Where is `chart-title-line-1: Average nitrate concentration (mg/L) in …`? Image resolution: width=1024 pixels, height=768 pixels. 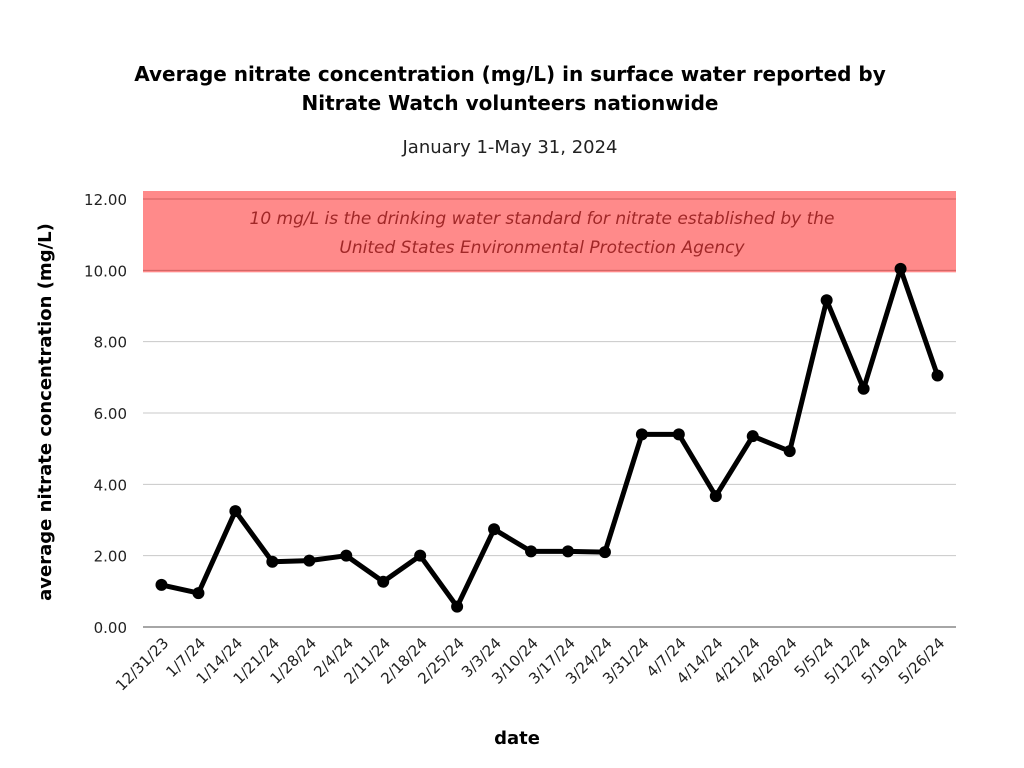
chart-title-line-1: Average nitrate concentration (mg/L) in … is located at coordinates (510, 74).